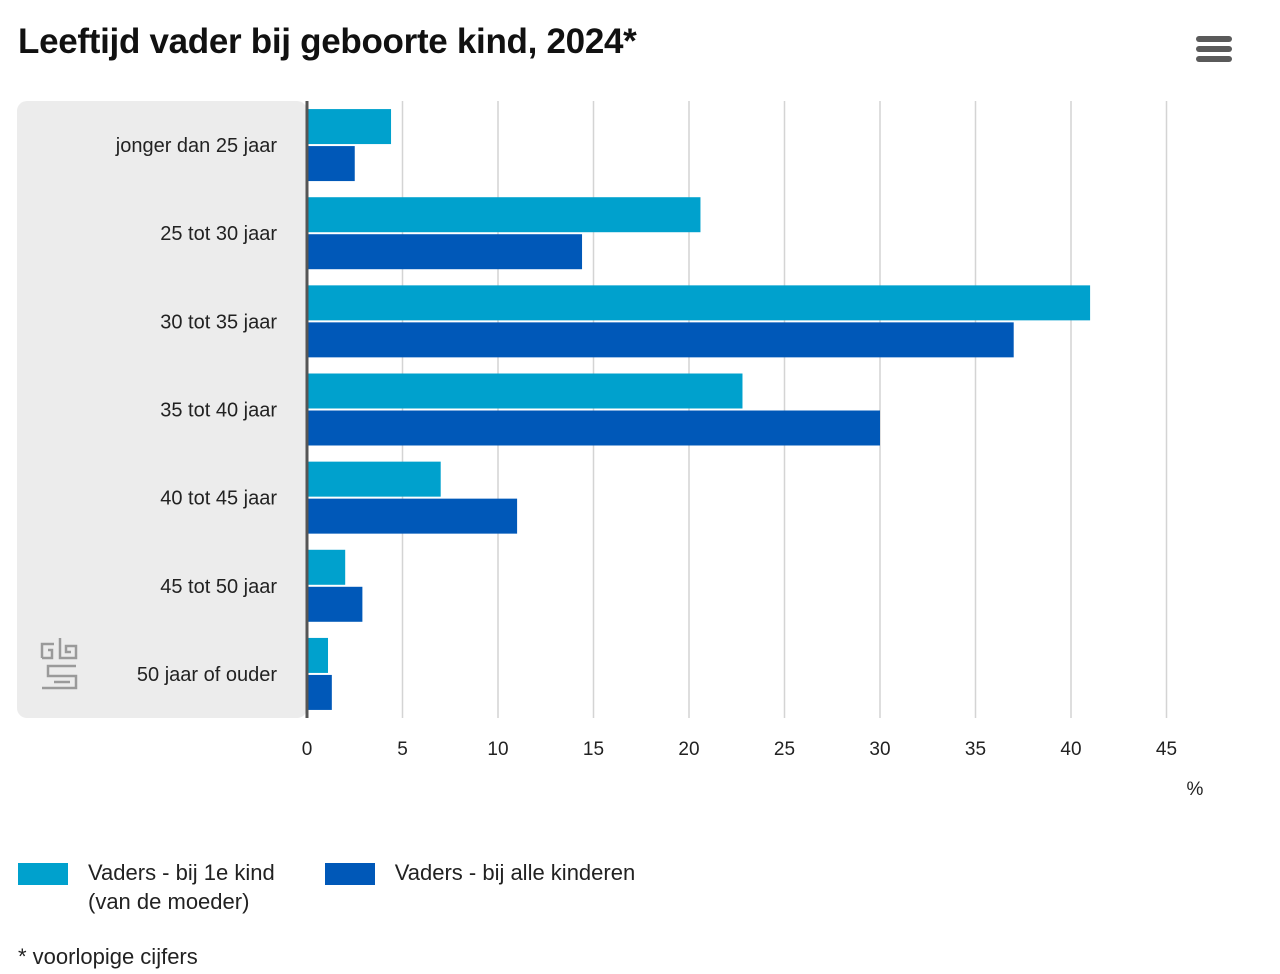 This screenshot has height=974, width=1280. Describe the element at coordinates (975, 749) in the screenshot. I see `x-tick-label: 35` at that location.